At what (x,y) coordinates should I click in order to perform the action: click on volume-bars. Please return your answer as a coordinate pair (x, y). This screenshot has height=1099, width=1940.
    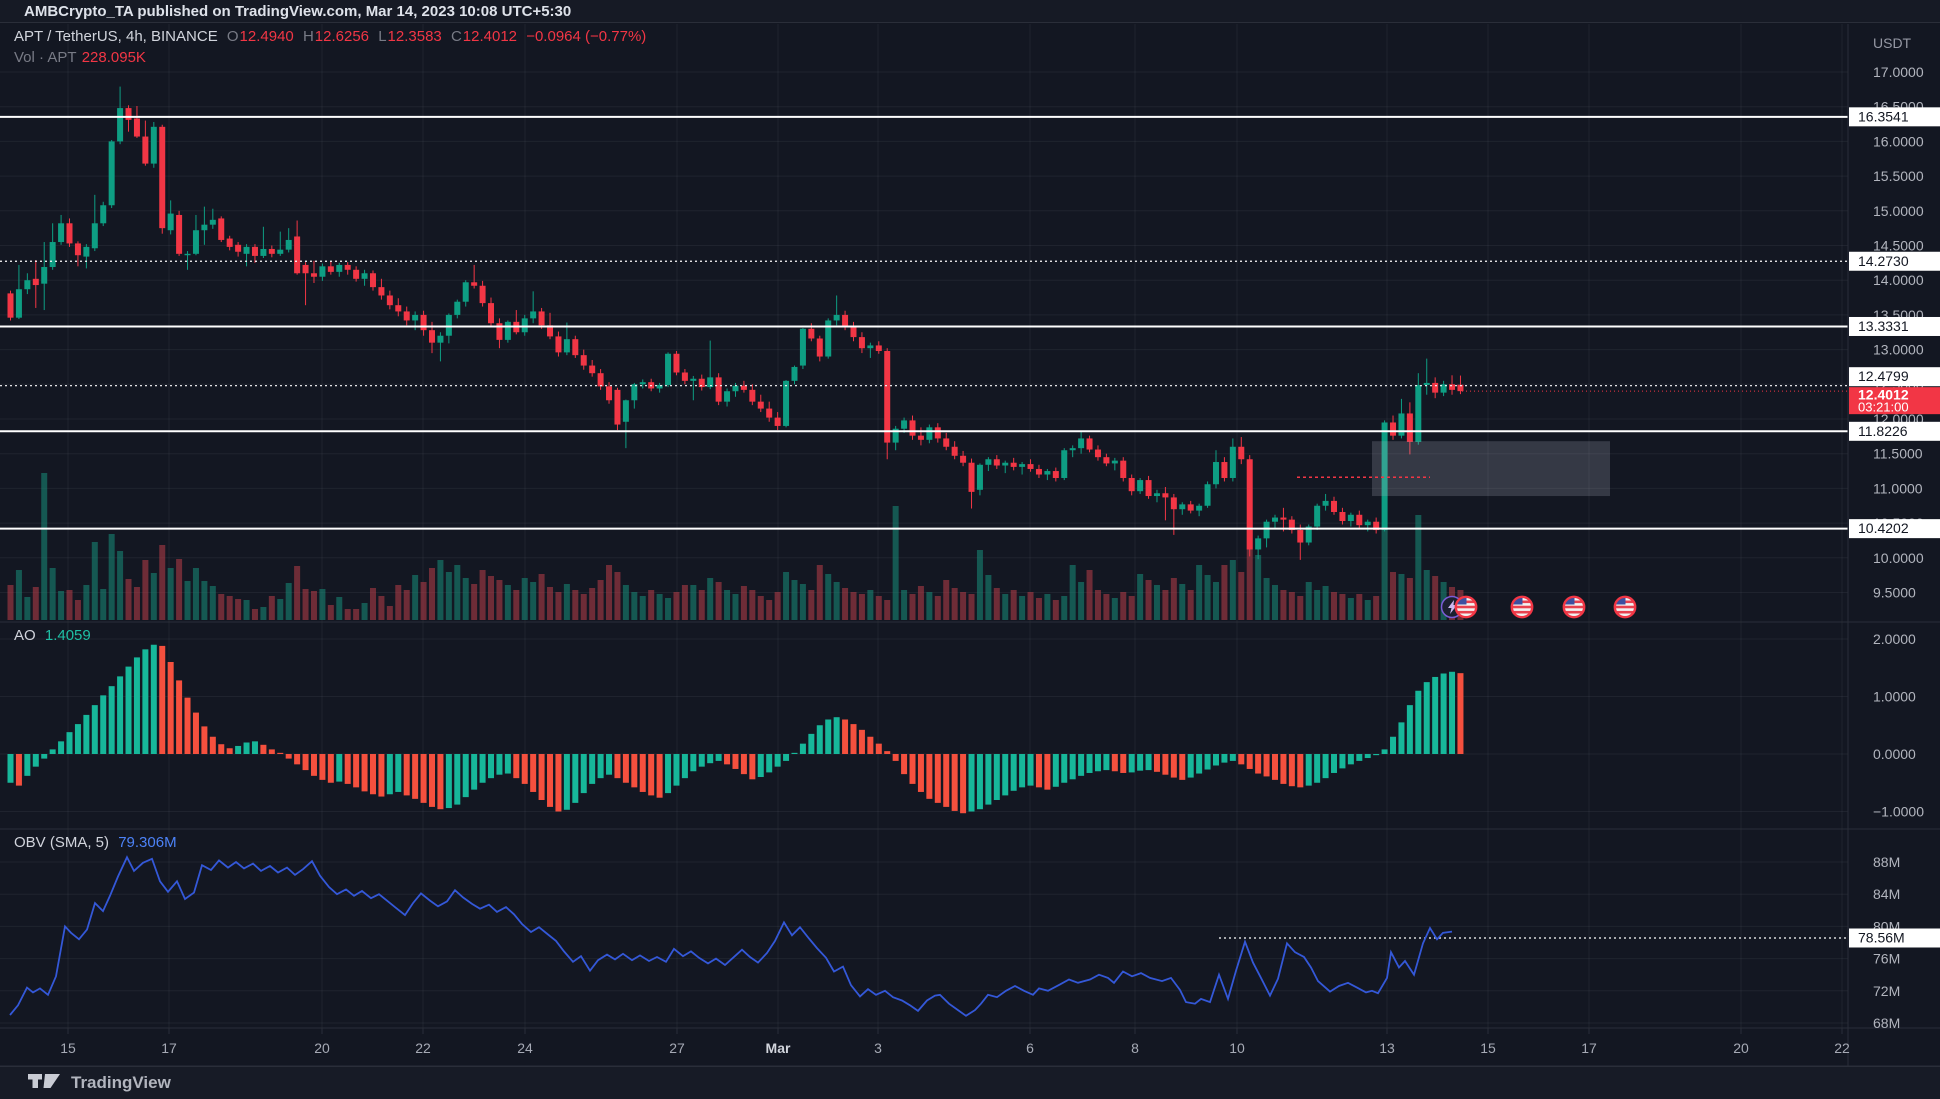
    Looking at the image, I should click on (735, 546).